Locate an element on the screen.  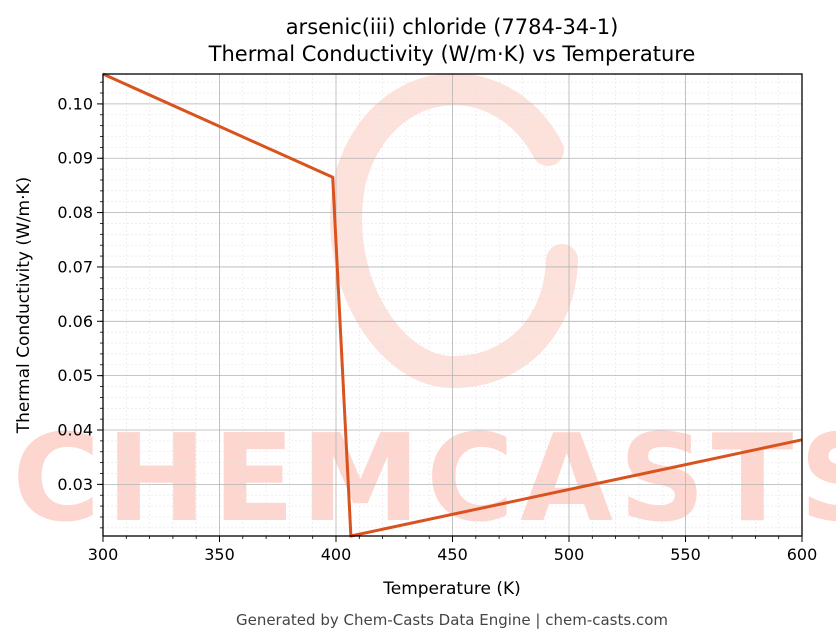
x-tick-label: 550 is located at coordinates (685, 554).